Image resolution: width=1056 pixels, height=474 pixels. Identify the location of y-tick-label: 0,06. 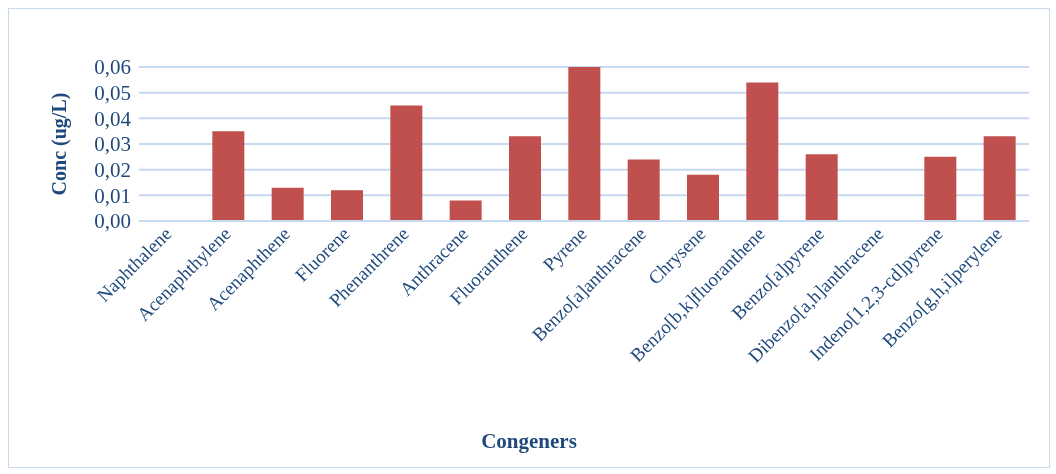
(112, 67).